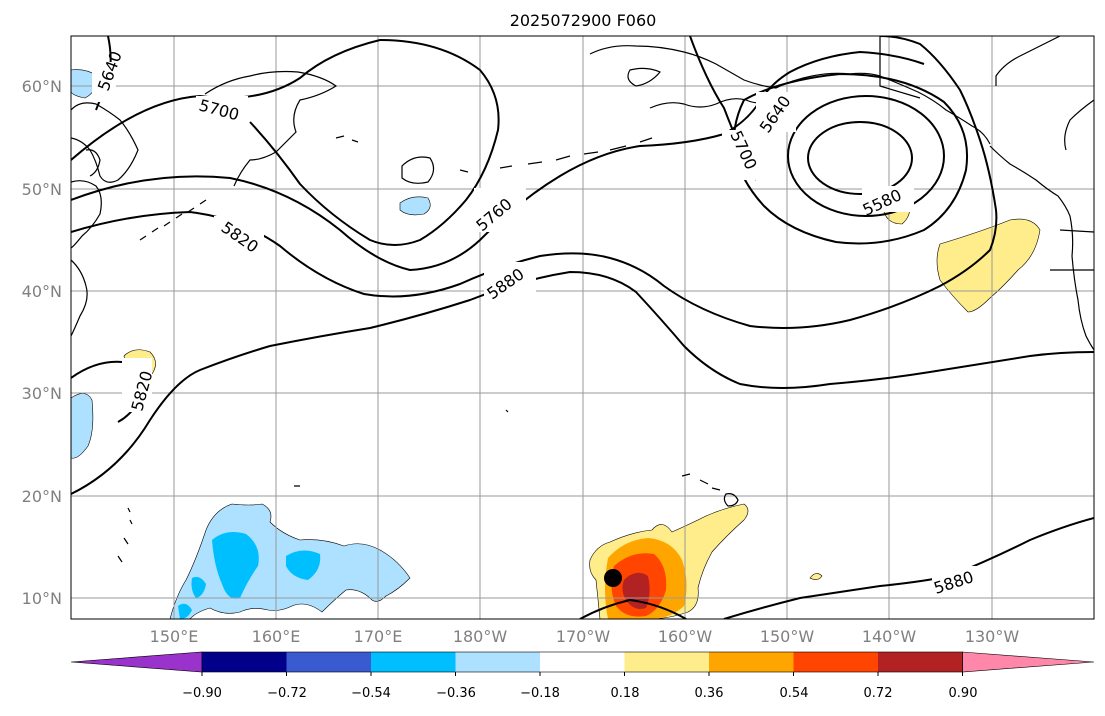  I want to click on coast-alaska-north, so click(790, 95).